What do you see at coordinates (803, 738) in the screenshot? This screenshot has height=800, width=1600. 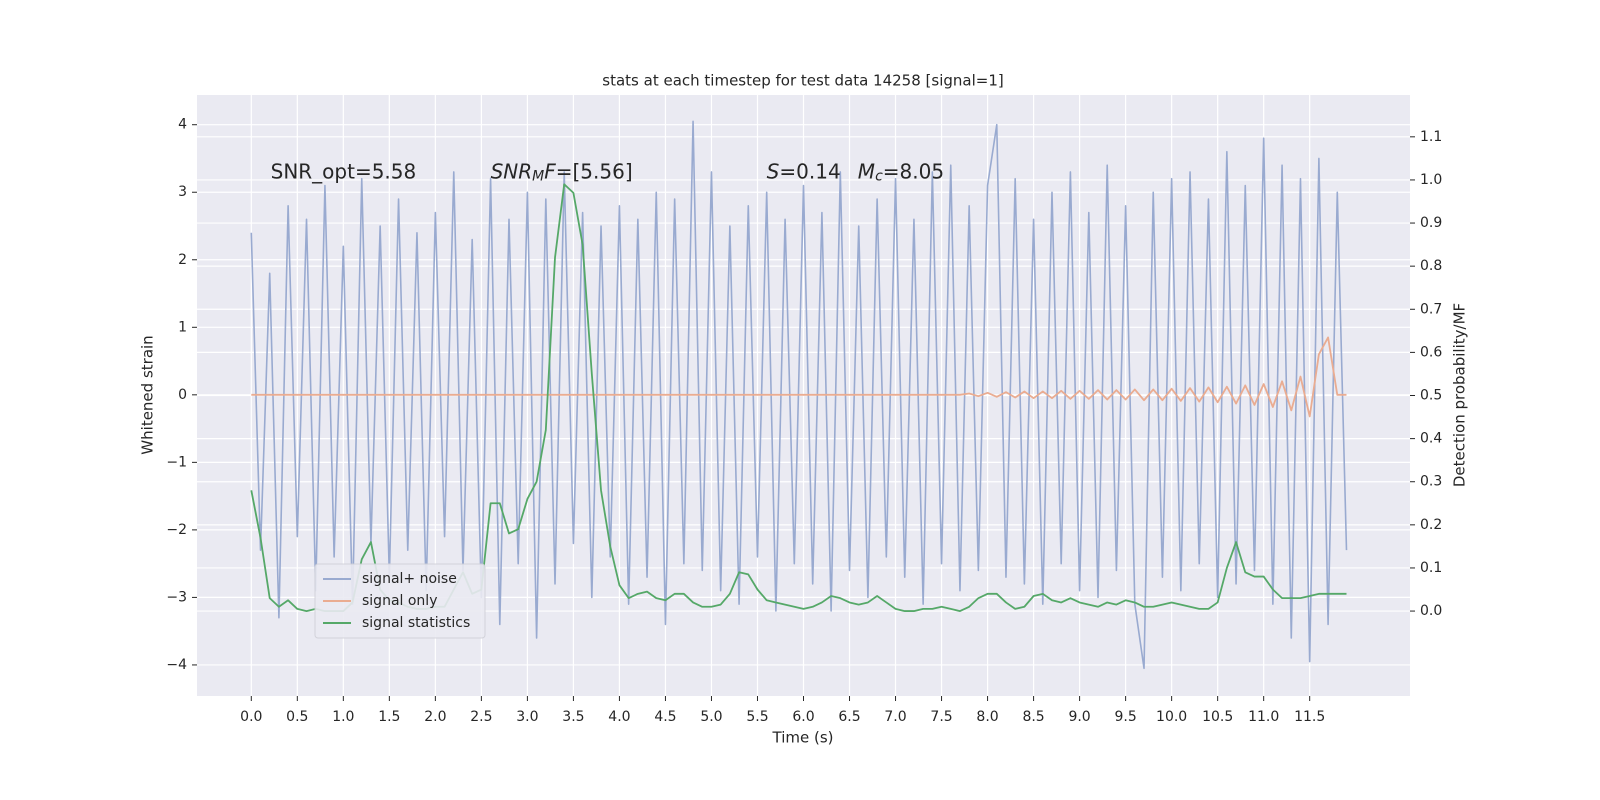 I see `x-axis-label: Time (s)` at bounding box center [803, 738].